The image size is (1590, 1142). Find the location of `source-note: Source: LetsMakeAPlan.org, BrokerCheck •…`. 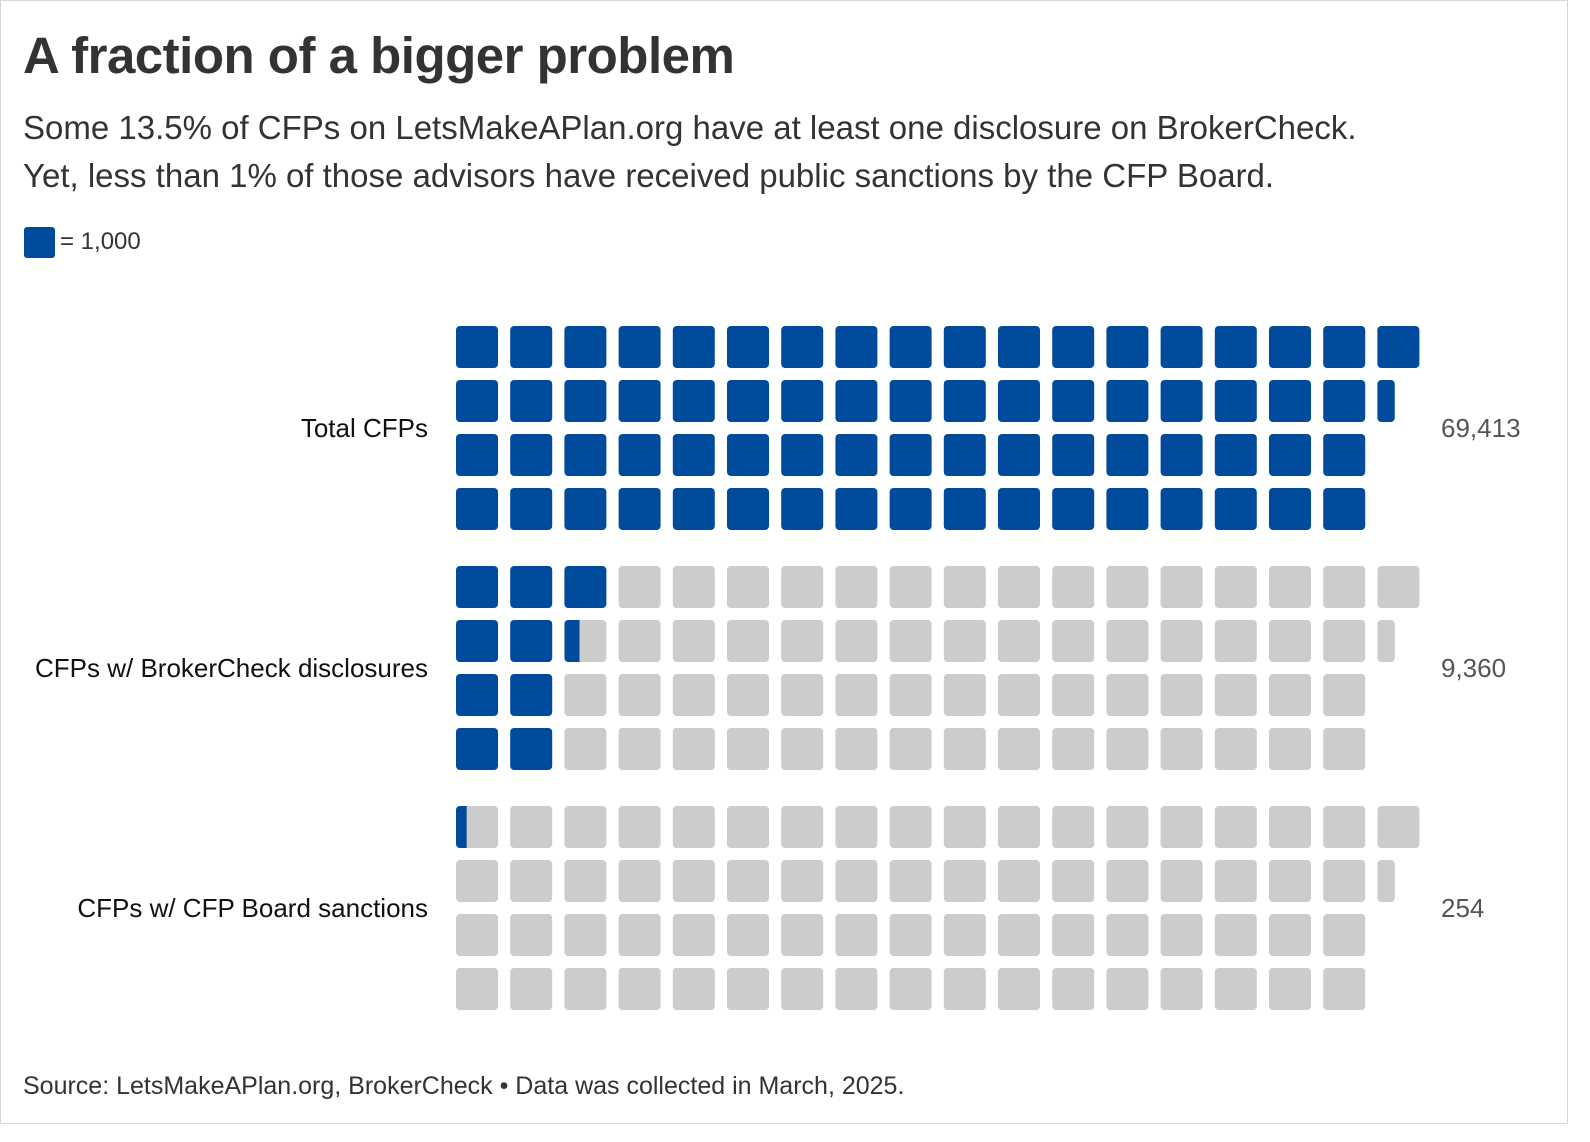

source-note: Source: LetsMakeAPlan.org, BrokerCheck •… is located at coordinates (464, 1086).